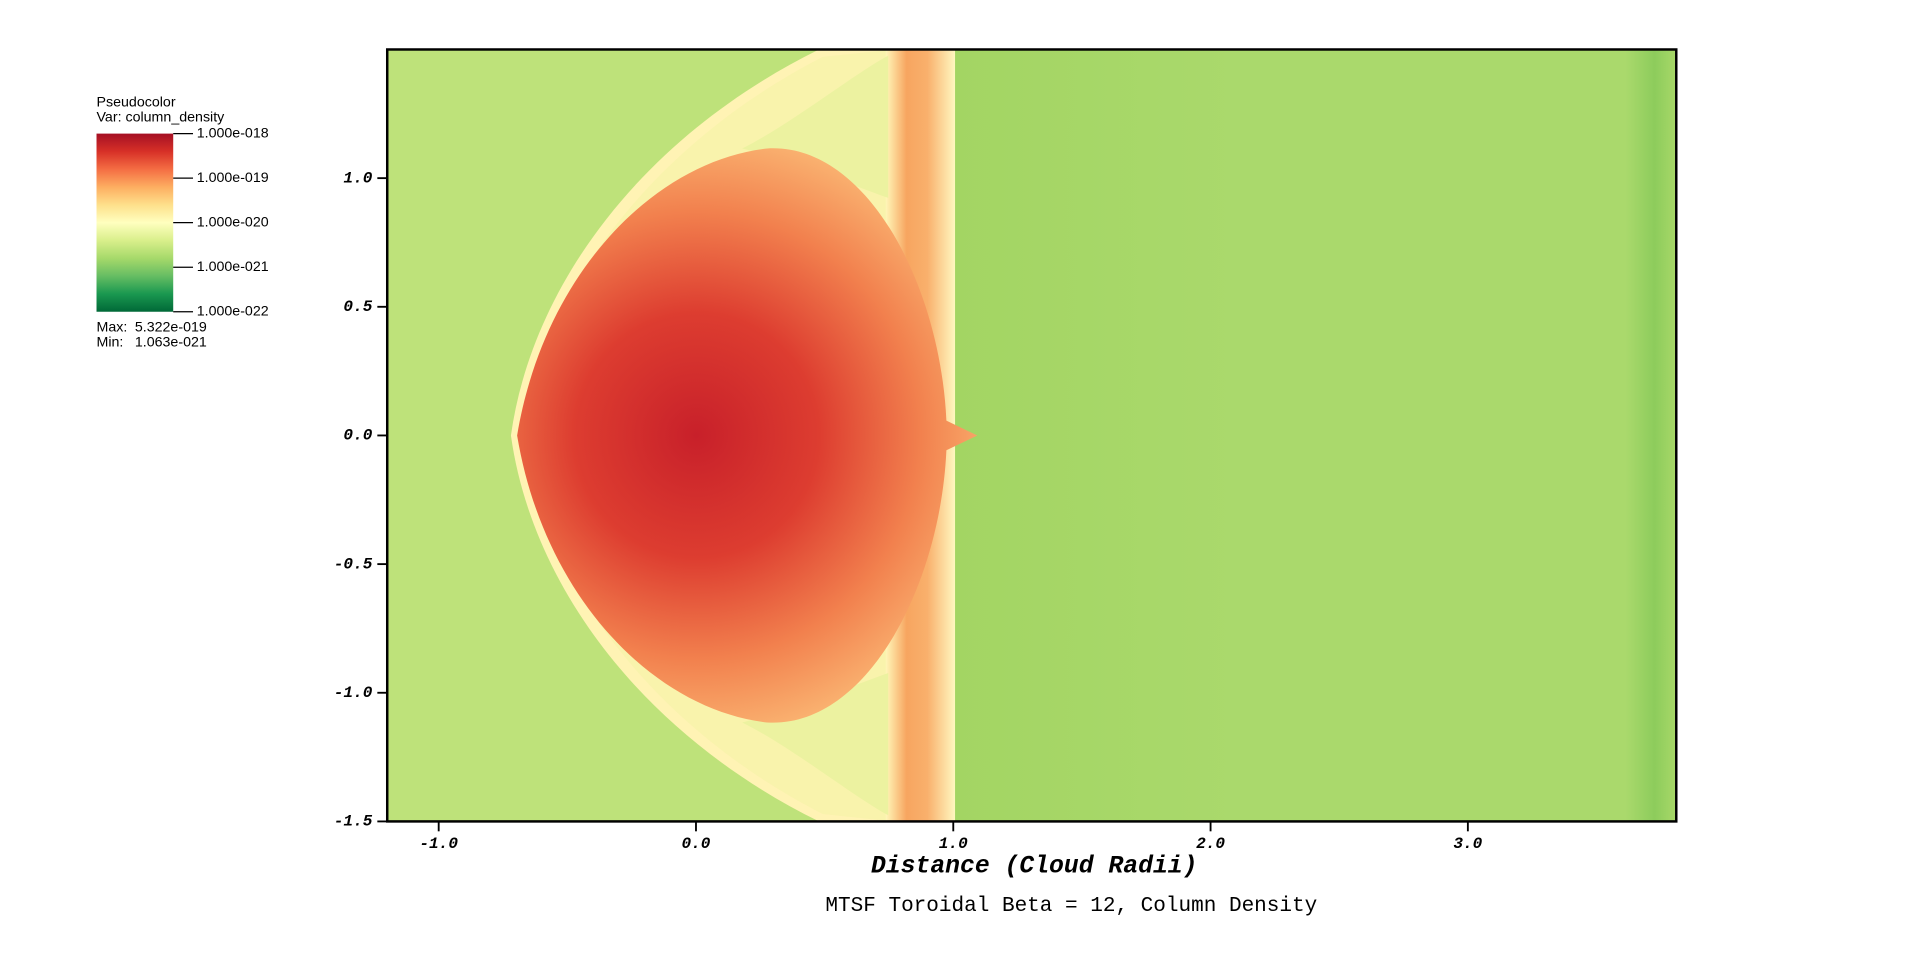  I want to click on legend-max: 5.322e-019, so click(171, 328).